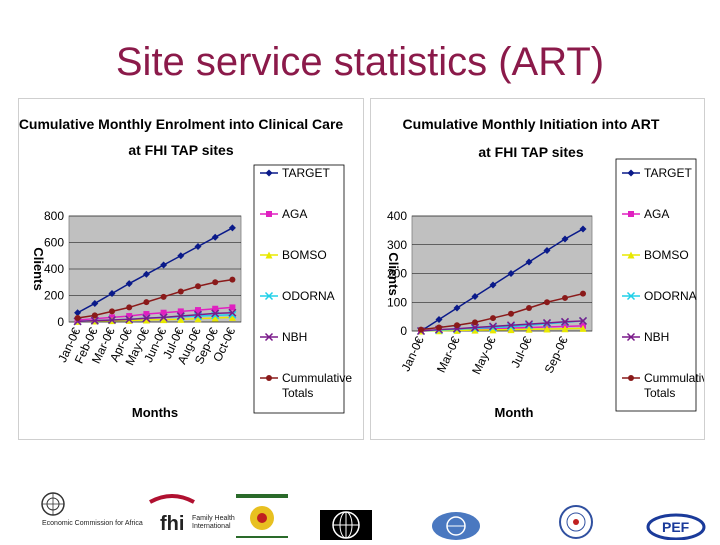  Describe the element at coordinates (676, 527) in the screenshot. I see `pef-logo: PEF` at that location.